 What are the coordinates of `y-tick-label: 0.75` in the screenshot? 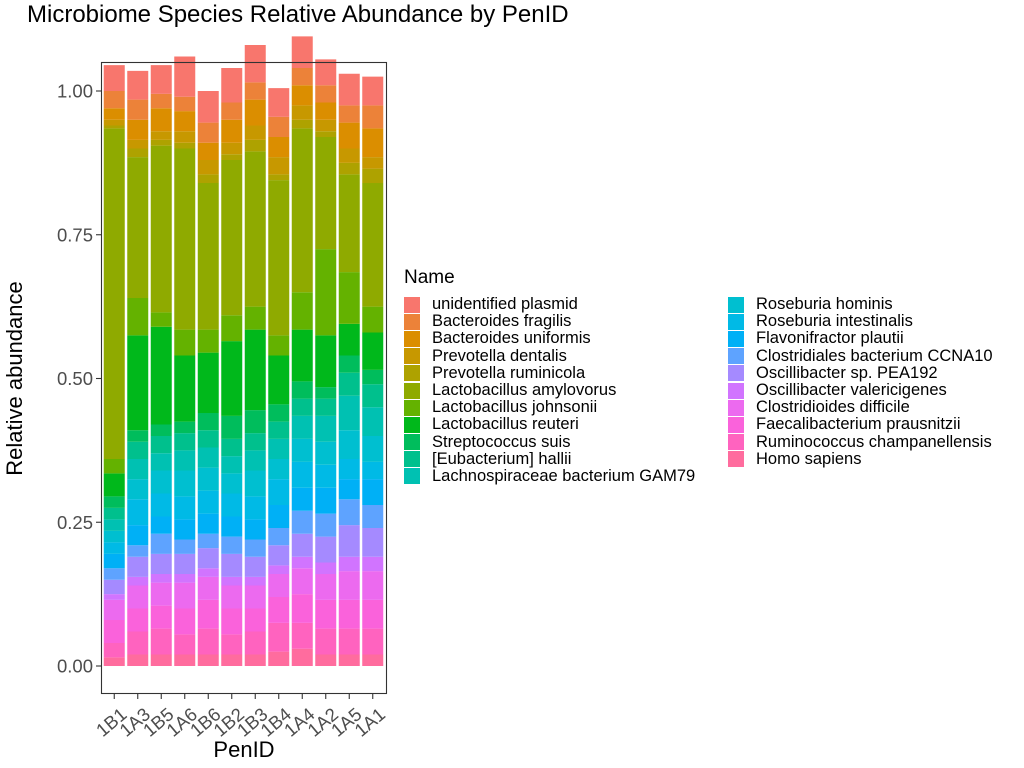 It's located at (75, 234).